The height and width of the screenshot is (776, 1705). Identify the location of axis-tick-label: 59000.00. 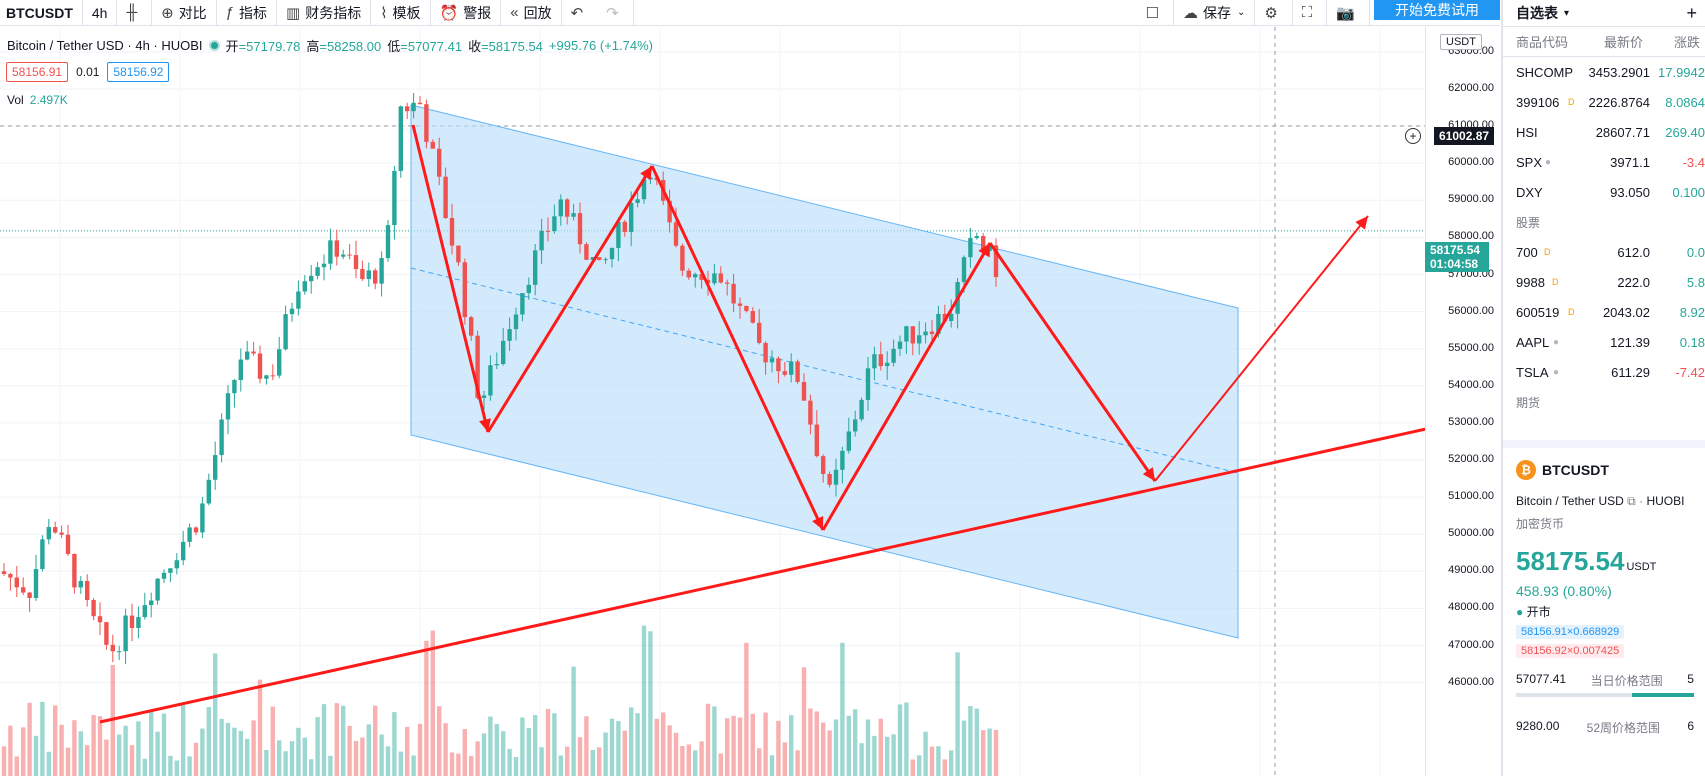
(1471, 199).